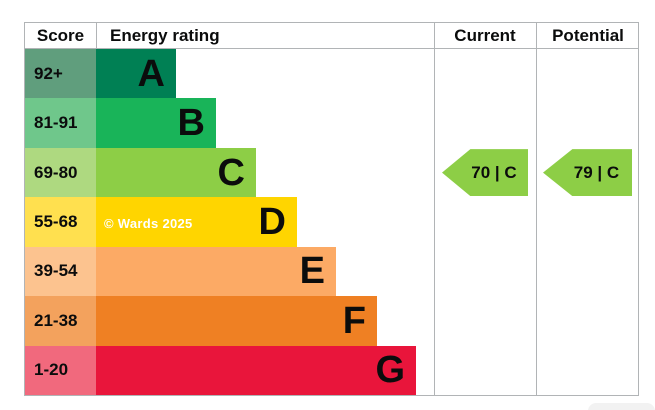 Image resolution: width=655 pixels, height=410 pixels. I want to click on header-current: Current, so click(485, 35).